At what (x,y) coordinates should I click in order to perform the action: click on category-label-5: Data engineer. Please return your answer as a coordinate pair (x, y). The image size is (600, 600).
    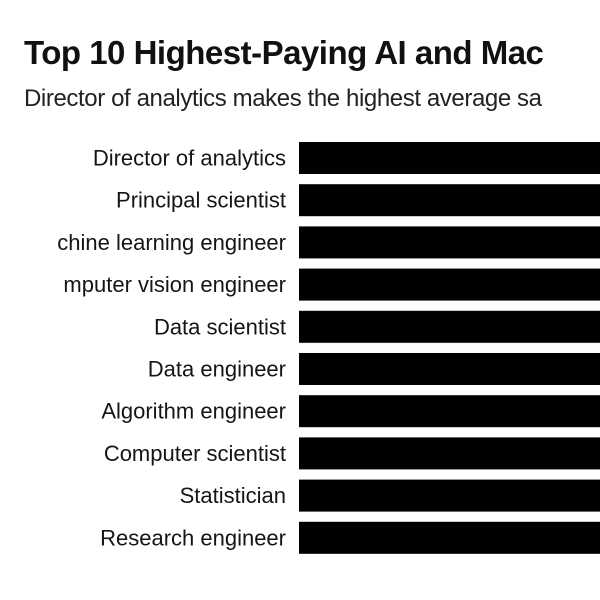
    Looking at the image, I should click on (217, 369).